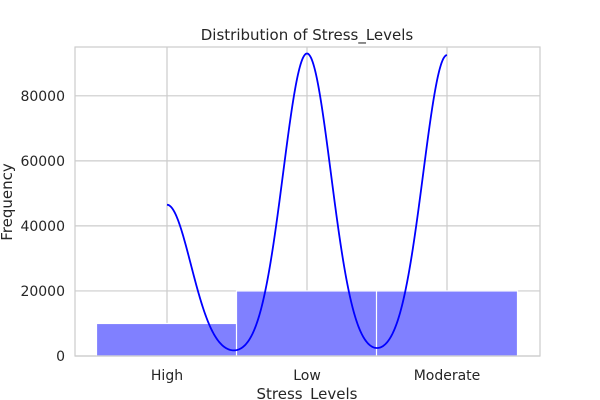 This screenshot has width=600, height=400. I want to click on y-axis-label: Frequency, so click(8, 202).